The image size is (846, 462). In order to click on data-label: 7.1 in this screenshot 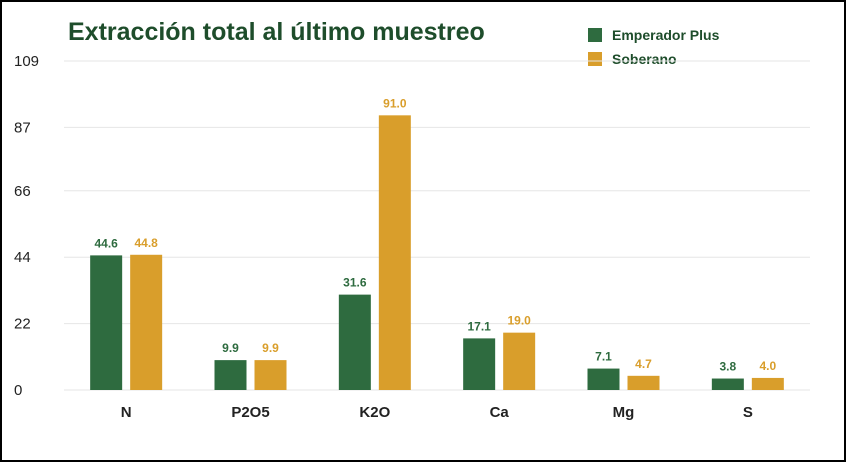, I will do `click(603, 357)`.